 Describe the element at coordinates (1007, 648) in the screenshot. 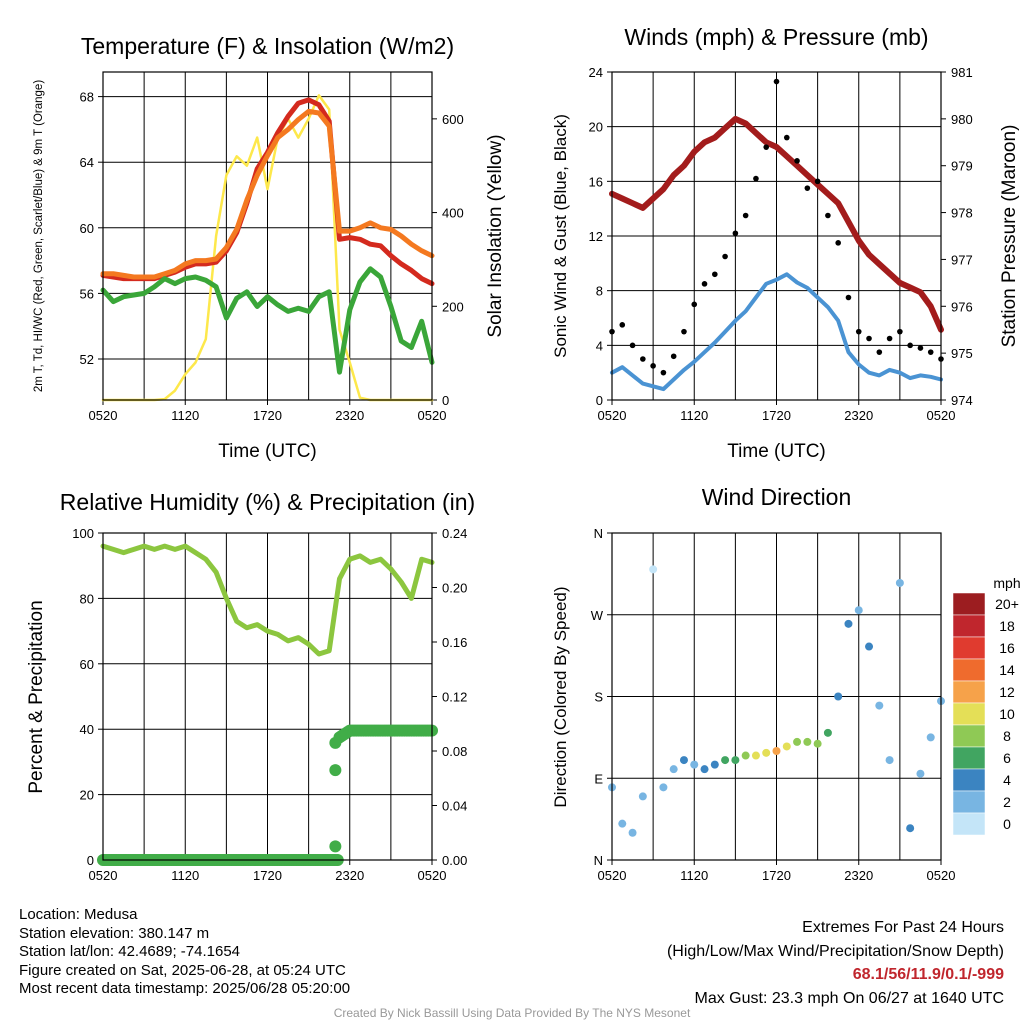

I see `colorbar-label: 16` at that location.